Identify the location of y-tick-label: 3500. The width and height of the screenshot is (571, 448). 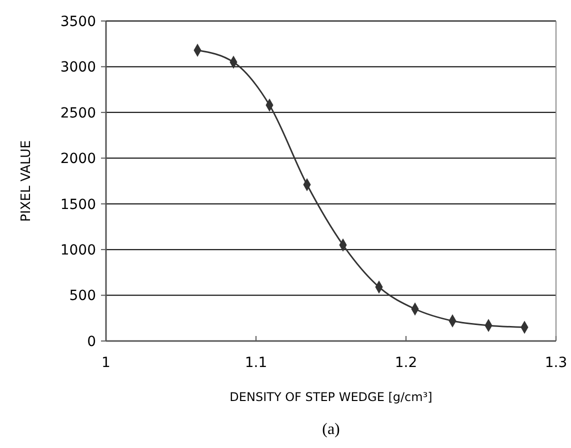
(78, 22).